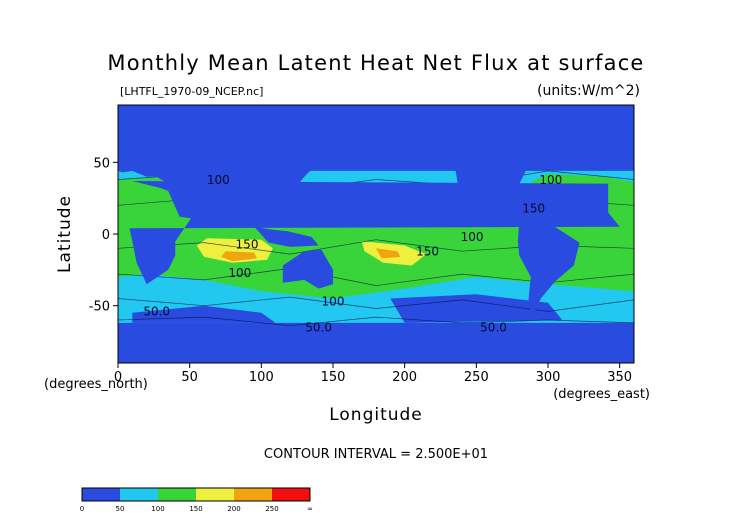  I want to click on flux-band-0-50-south-pacific, so click(476, 308).